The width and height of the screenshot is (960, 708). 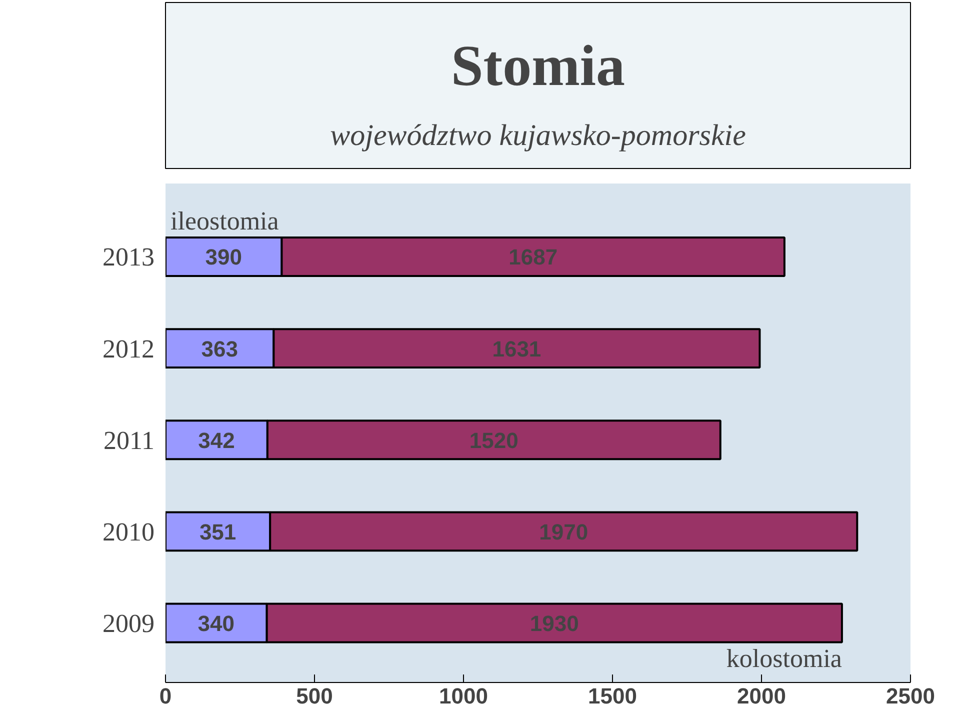 I want to click on x-tick-label: 0, so click(x=165, y=696).